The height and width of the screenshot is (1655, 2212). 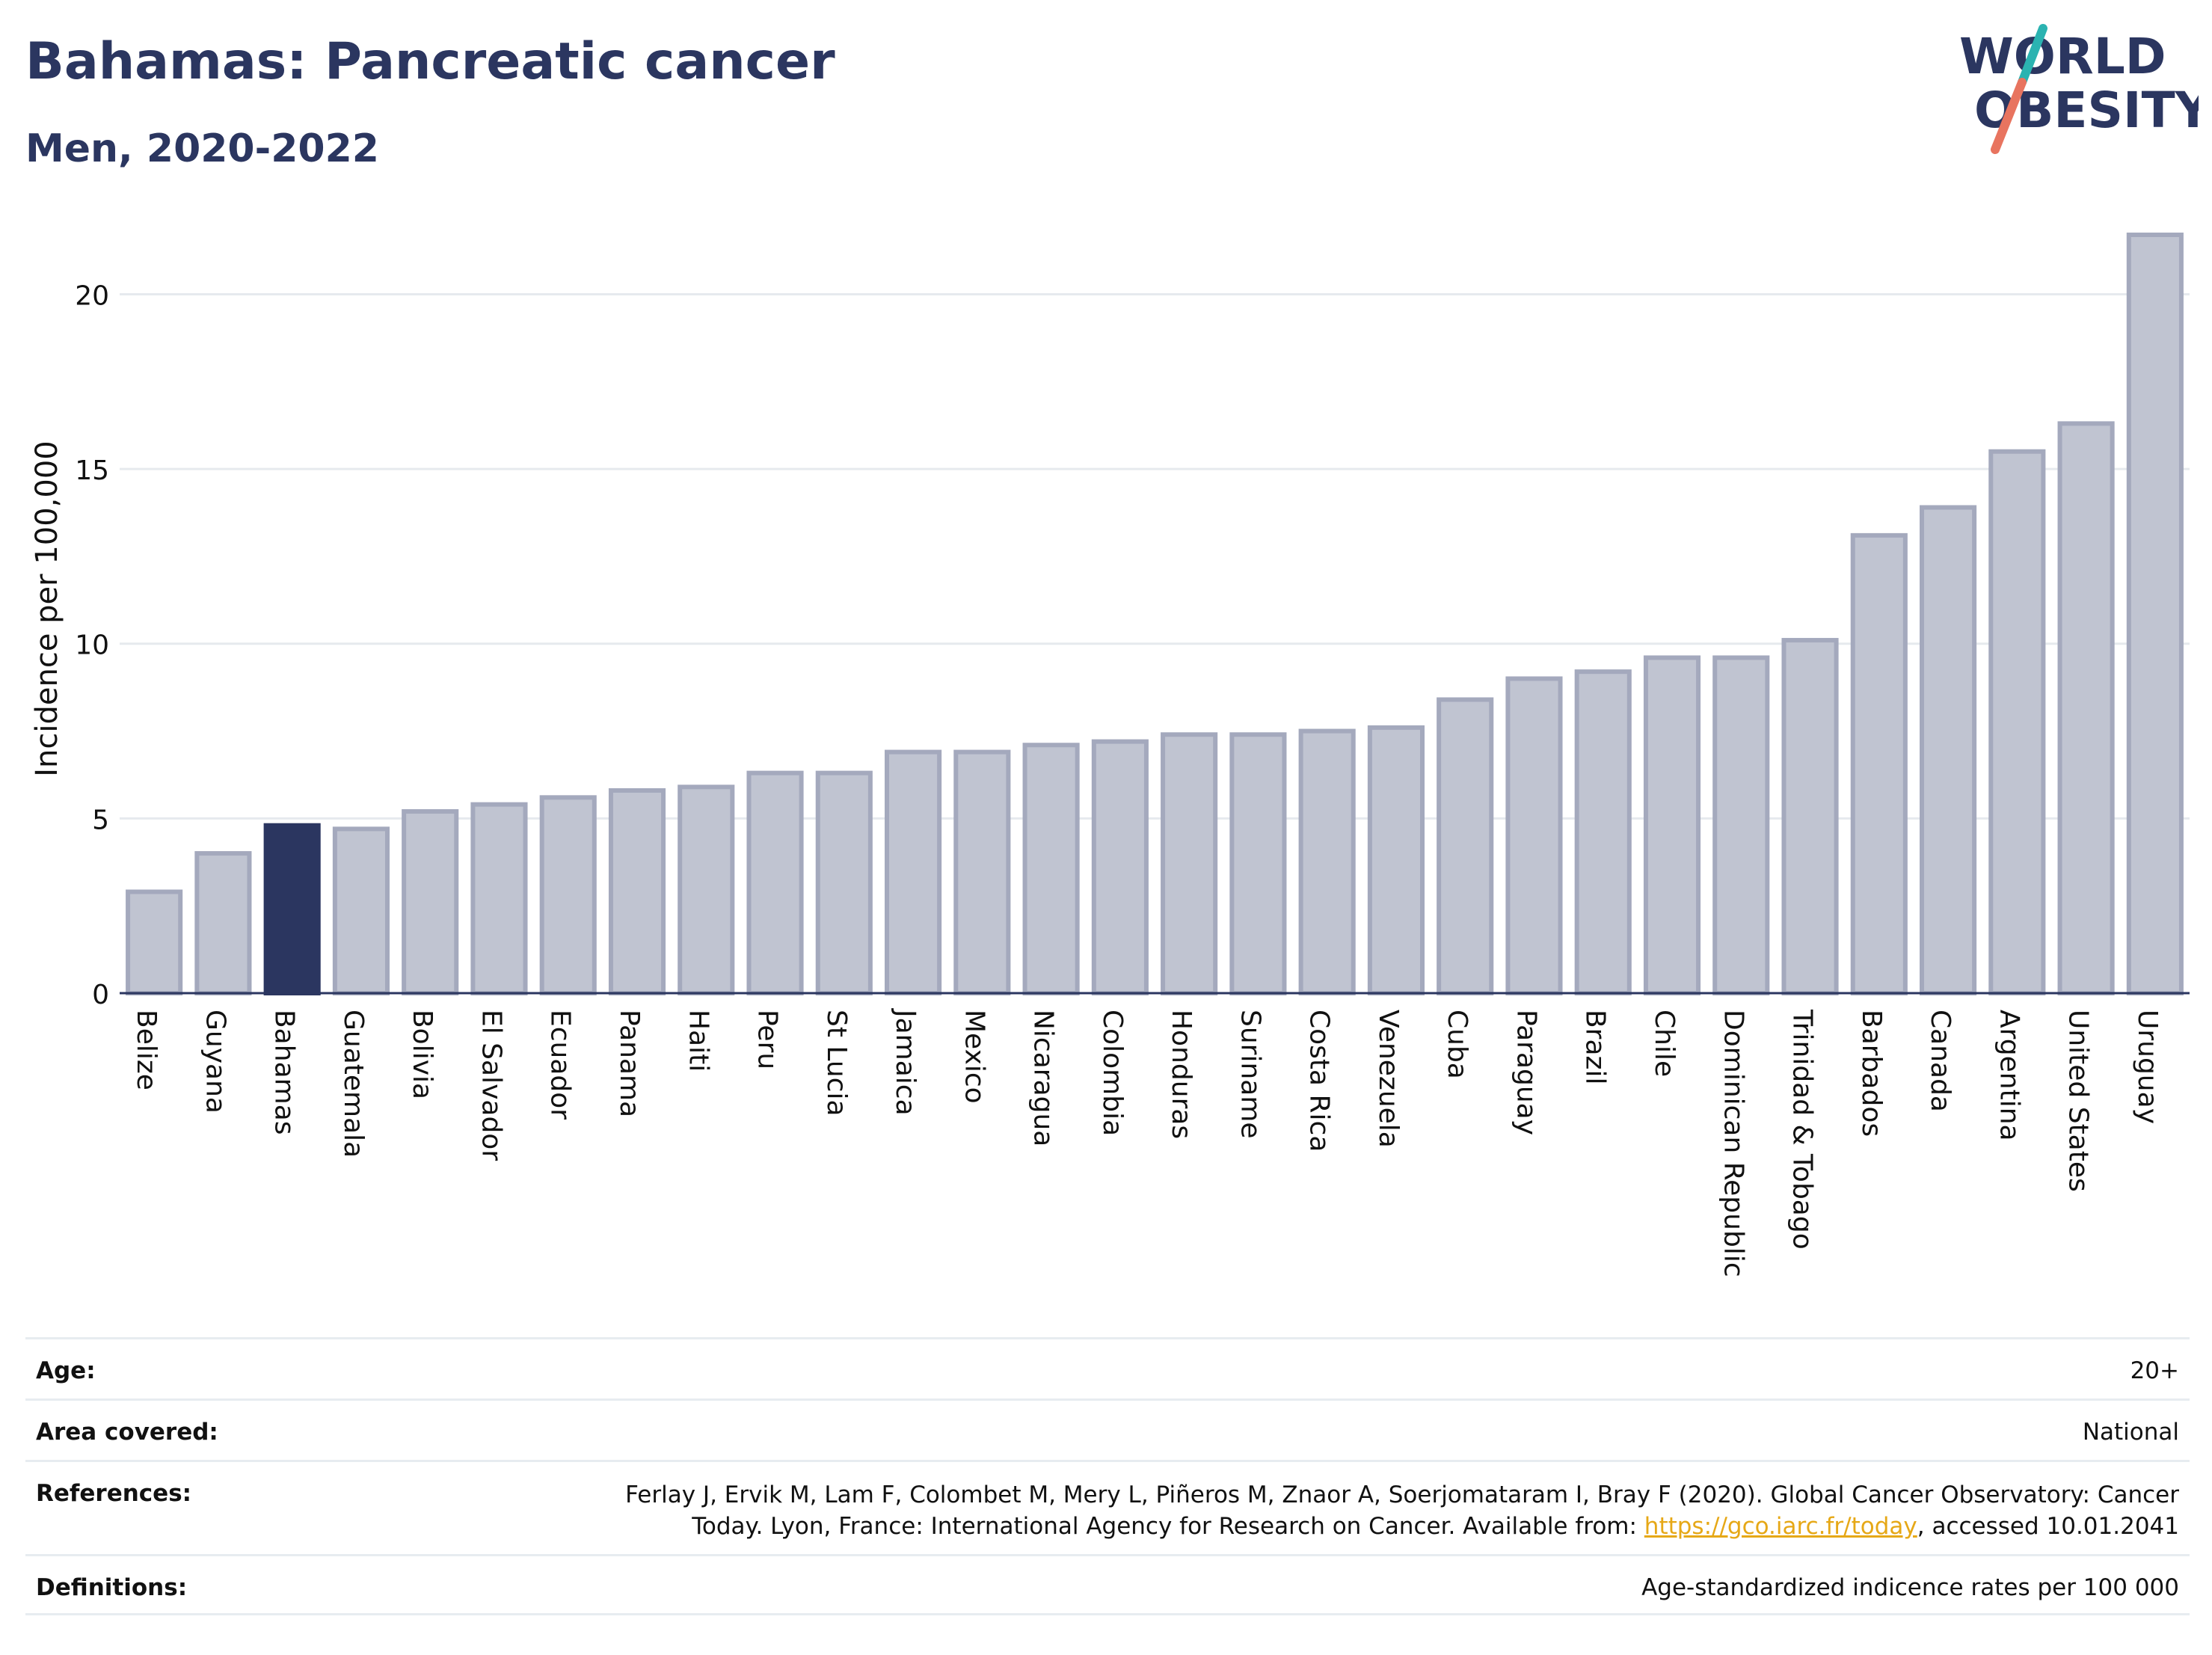 I want to click on world-obesity-logo: WORLD OBESITY, so click(x=2079, y=89).